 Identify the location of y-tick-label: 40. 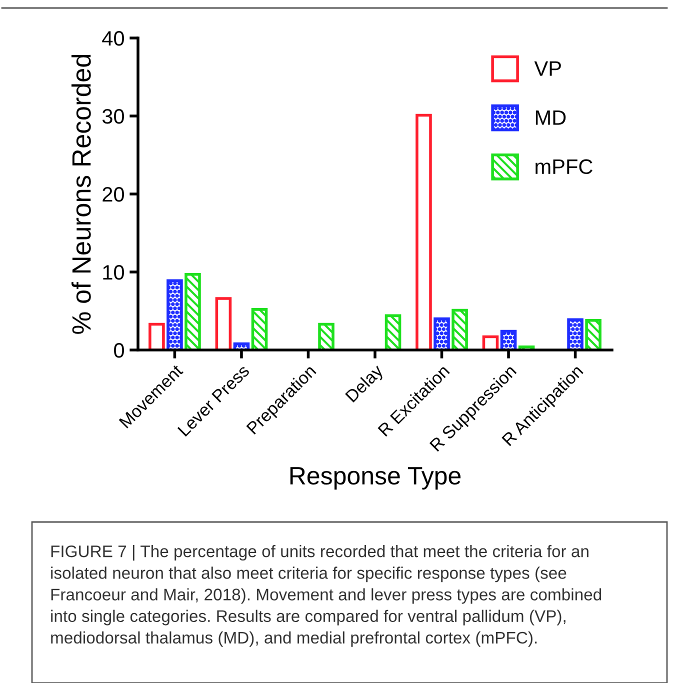
(113, 38).